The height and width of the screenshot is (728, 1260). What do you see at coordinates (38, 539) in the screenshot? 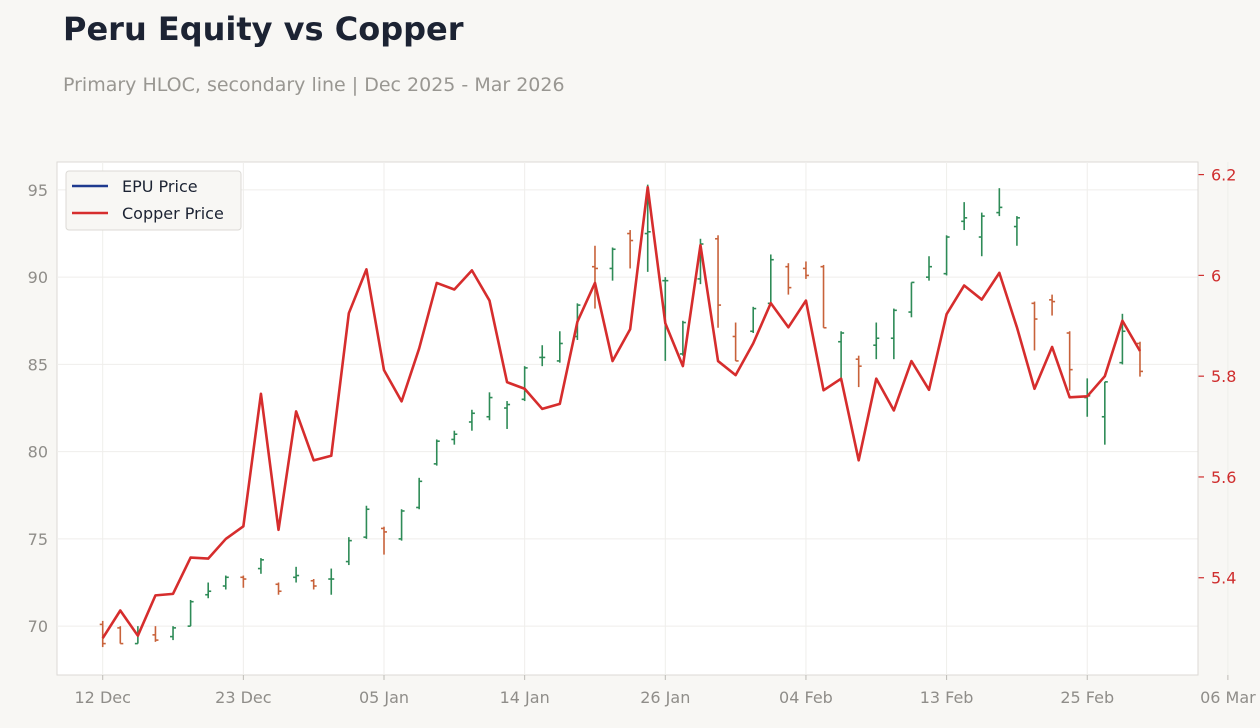
I see `y-left-tick-label: 75` at bounding box center [38, 539].